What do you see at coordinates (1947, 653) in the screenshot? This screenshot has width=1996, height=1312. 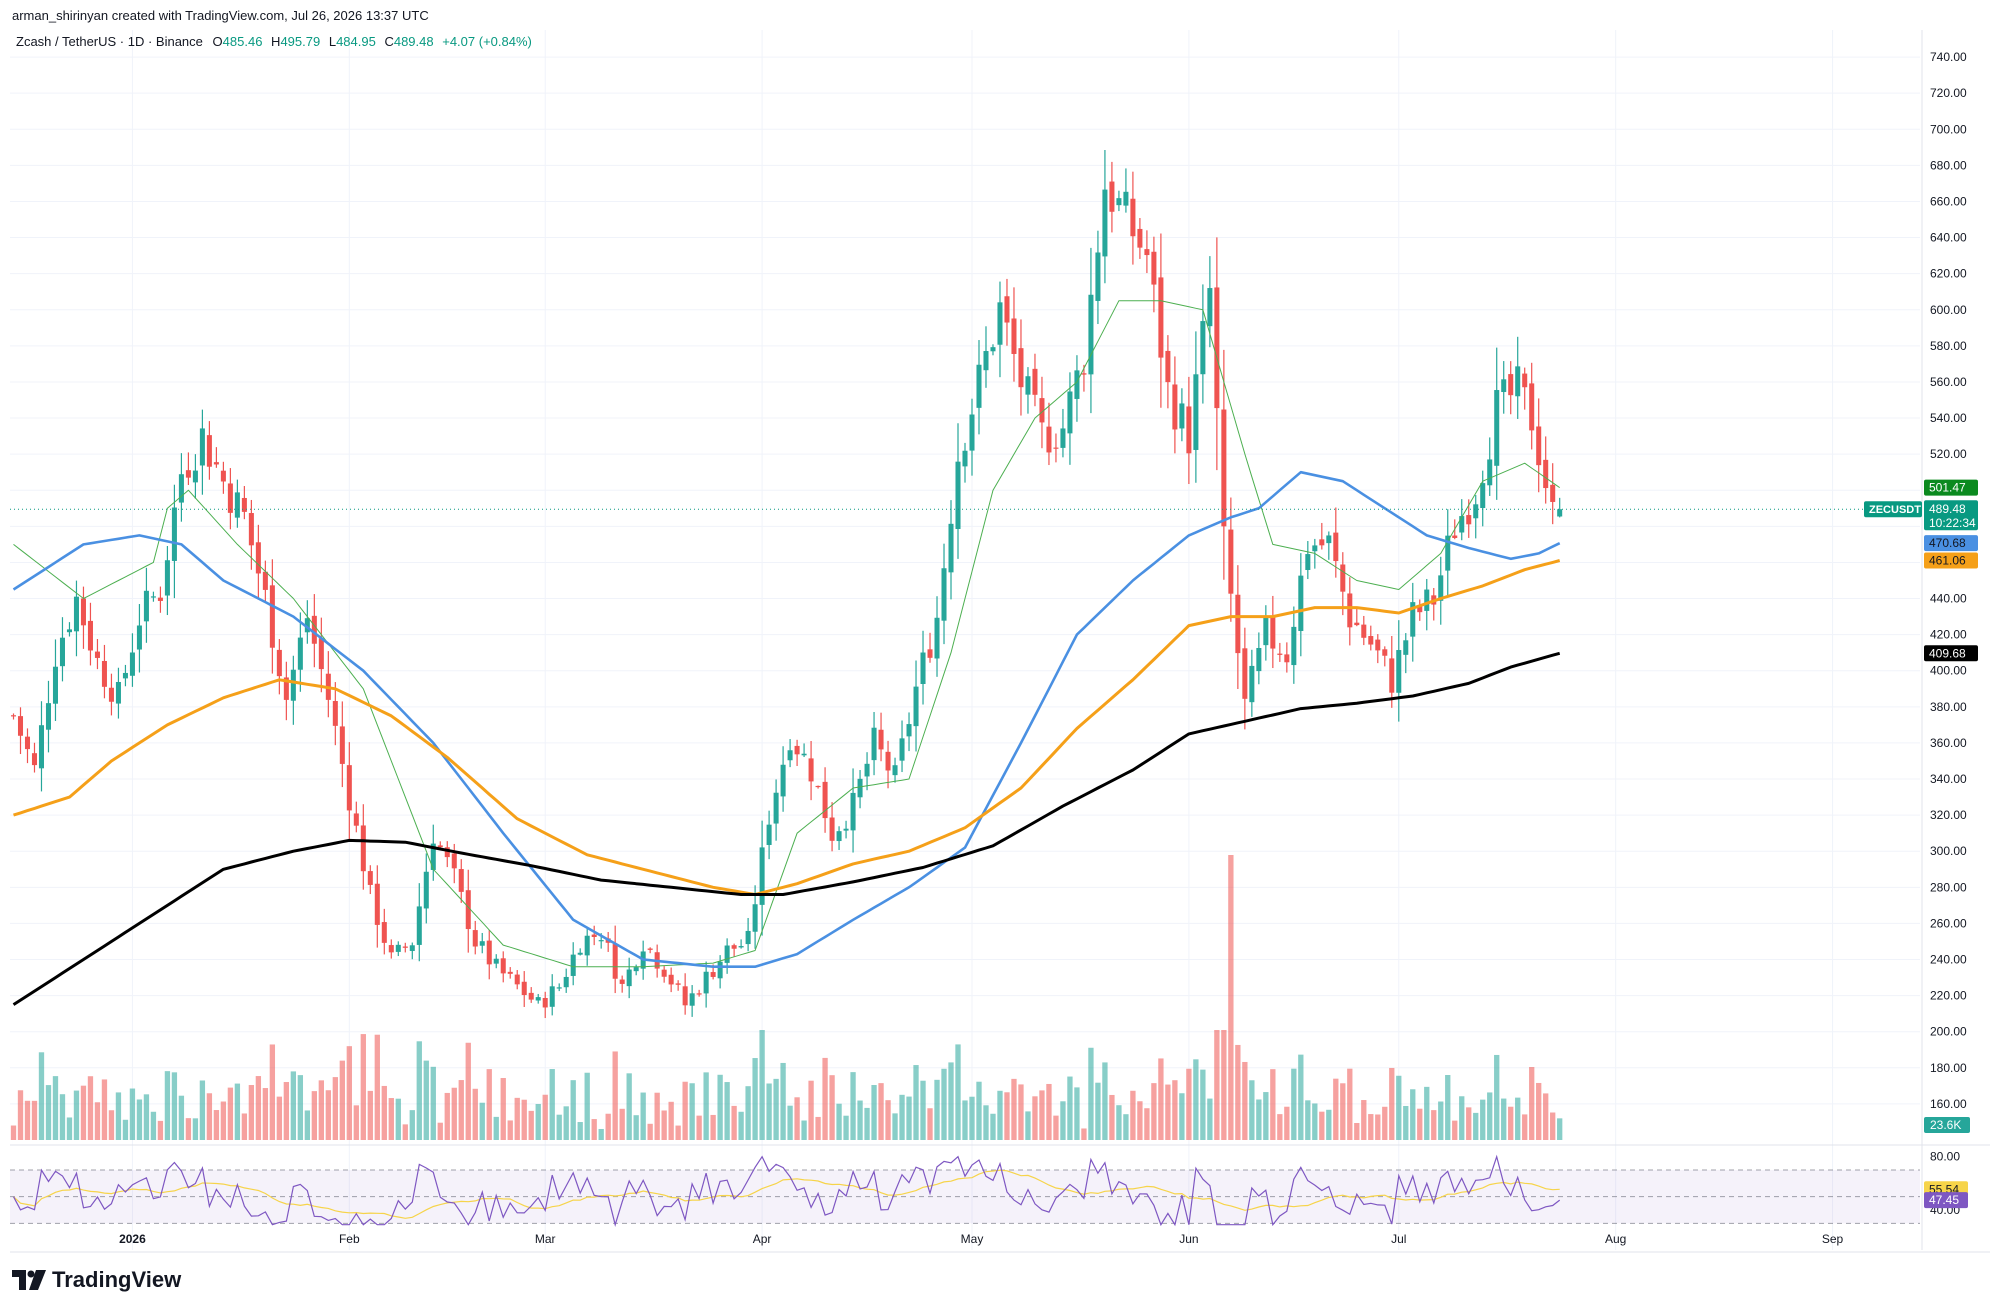 I see `price-tag-value: 409.68` at bounding box center [1947, 653].